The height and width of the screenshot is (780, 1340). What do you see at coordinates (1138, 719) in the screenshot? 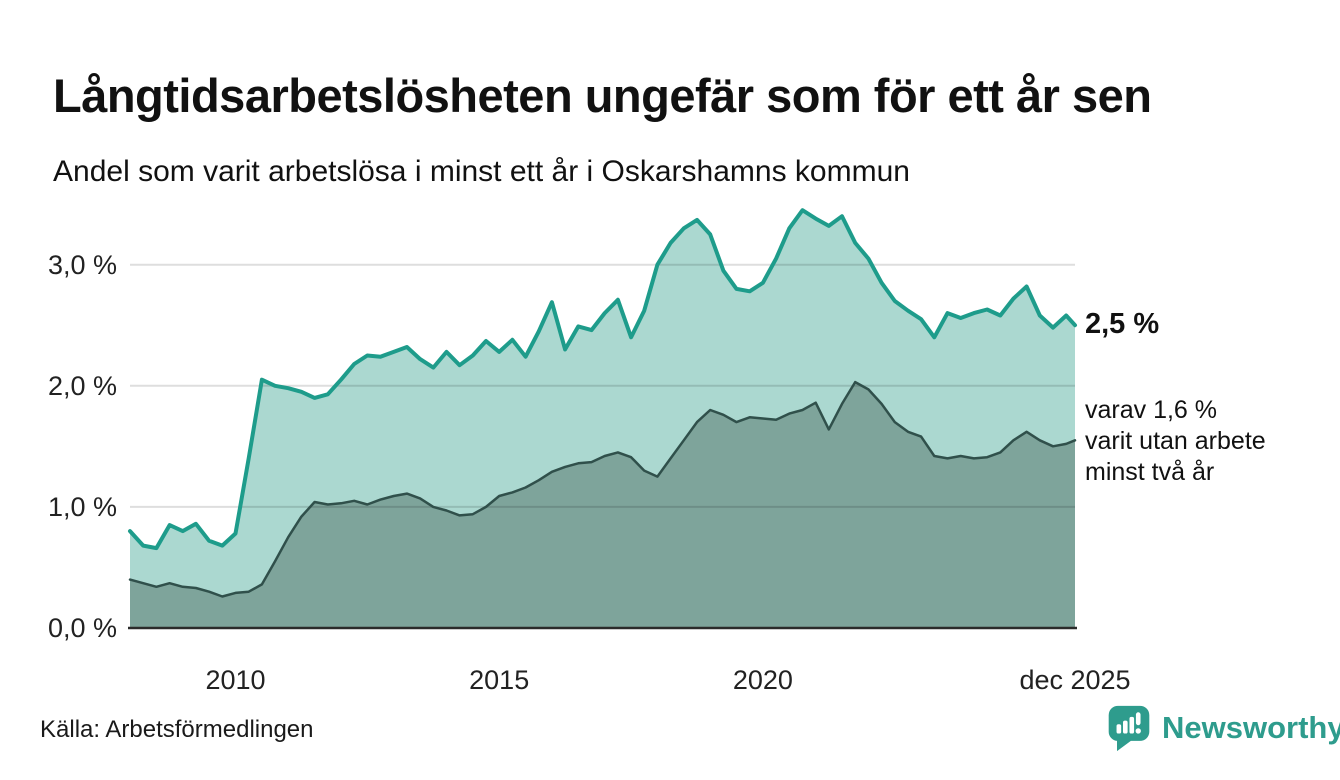
I see `exclamation-bar` at bounding box center [1138, 719].